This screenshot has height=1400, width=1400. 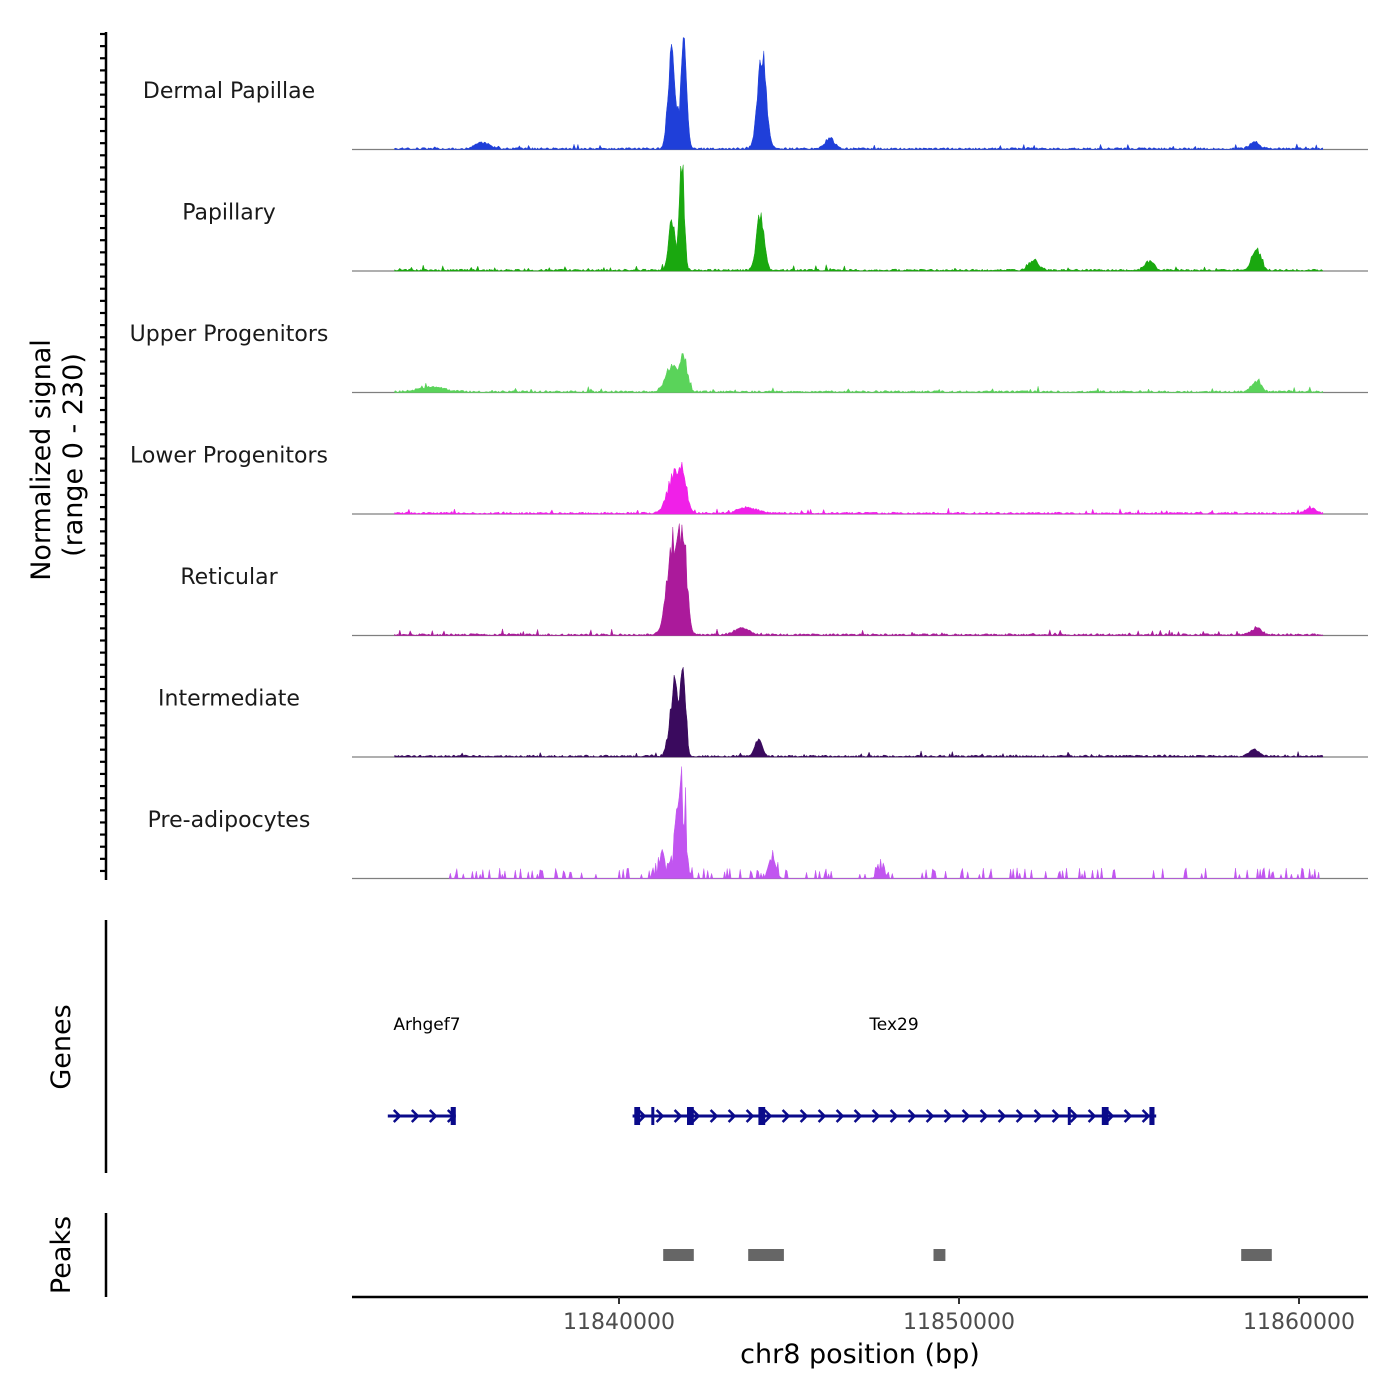 What do you see at coordinates (229, 820) in the screenshot?
I see `track-label: Pre-adipocytes` at bounding box center [229, 820].